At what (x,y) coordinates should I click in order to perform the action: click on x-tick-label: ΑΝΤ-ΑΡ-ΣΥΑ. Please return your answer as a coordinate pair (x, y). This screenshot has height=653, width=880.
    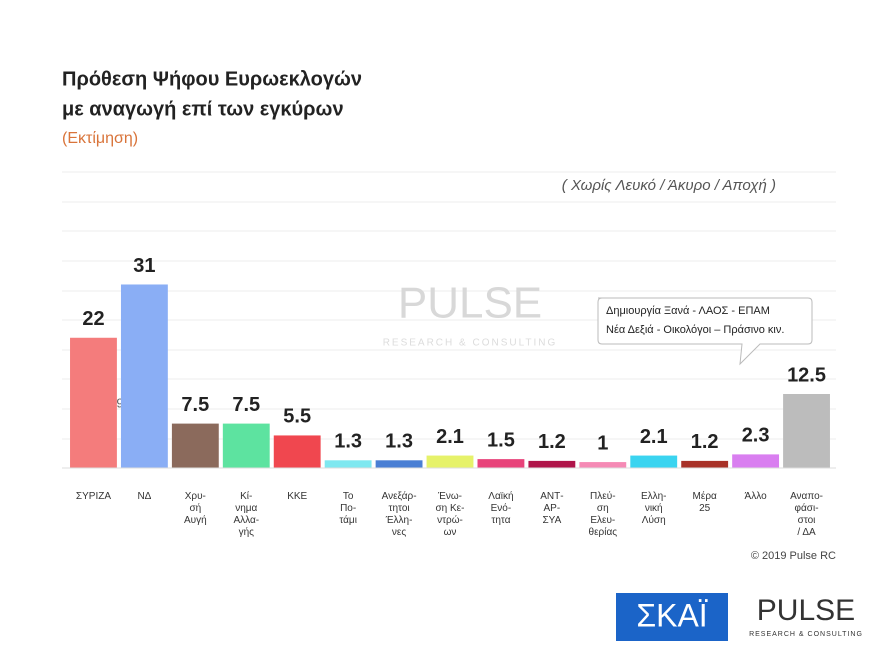
    Looking at the image, I should click on (551, 508).